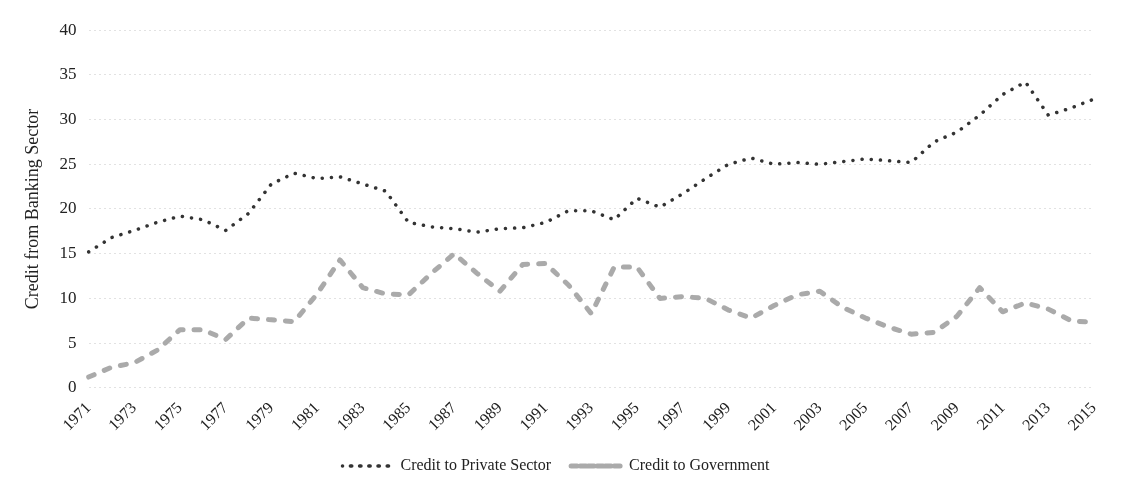  What do you see at coordinates (68, 297) in the screenshot?
I see `y-tick-label: 10` at bounding box center [68, 297].